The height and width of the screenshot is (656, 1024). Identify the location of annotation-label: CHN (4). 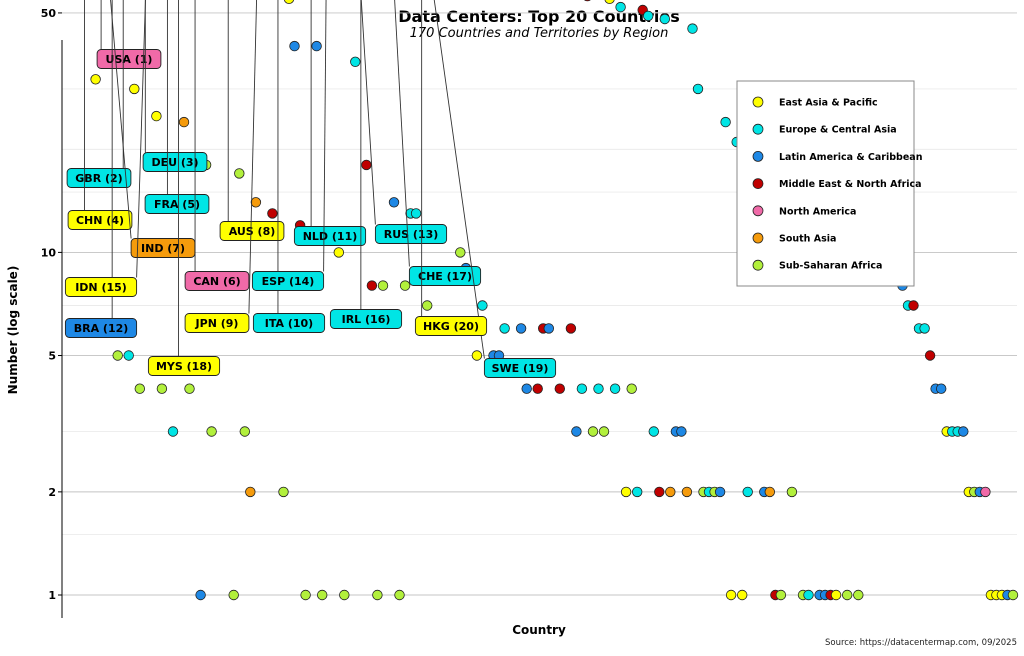
(100, 220).